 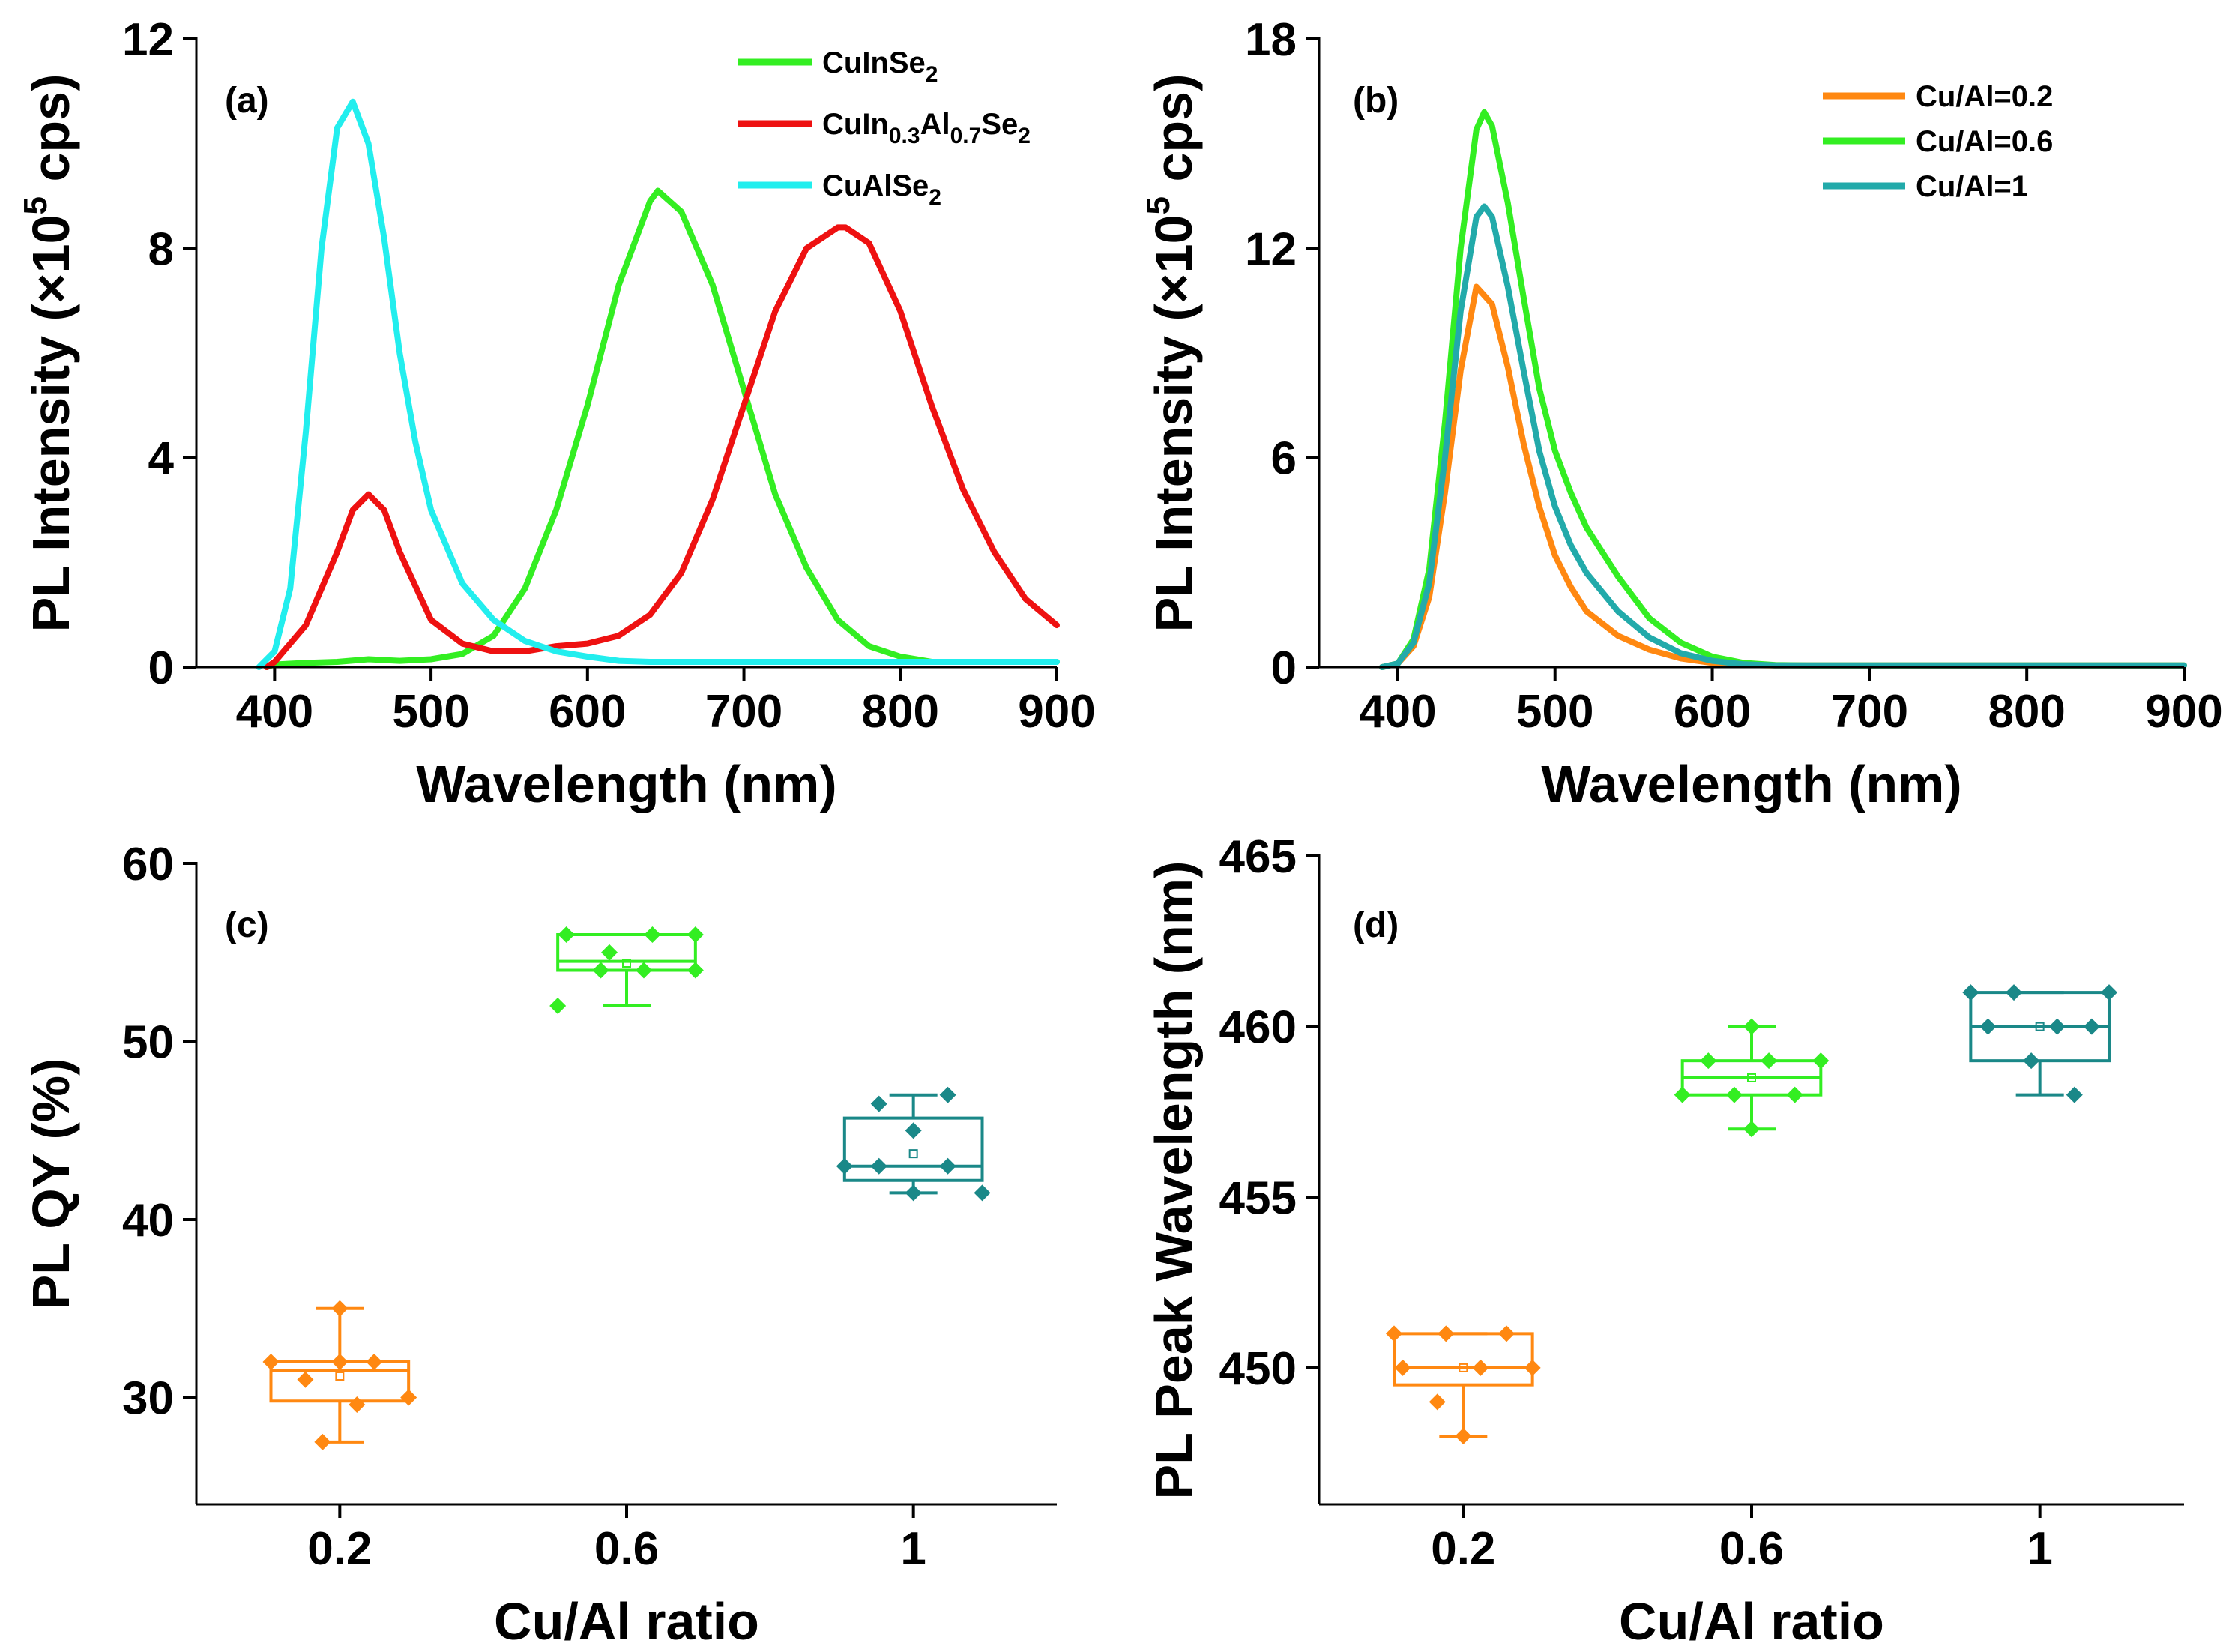 I want to click on y-axis-label: PL Peak Wavelength (nm), so click(x=1173, y=1180).